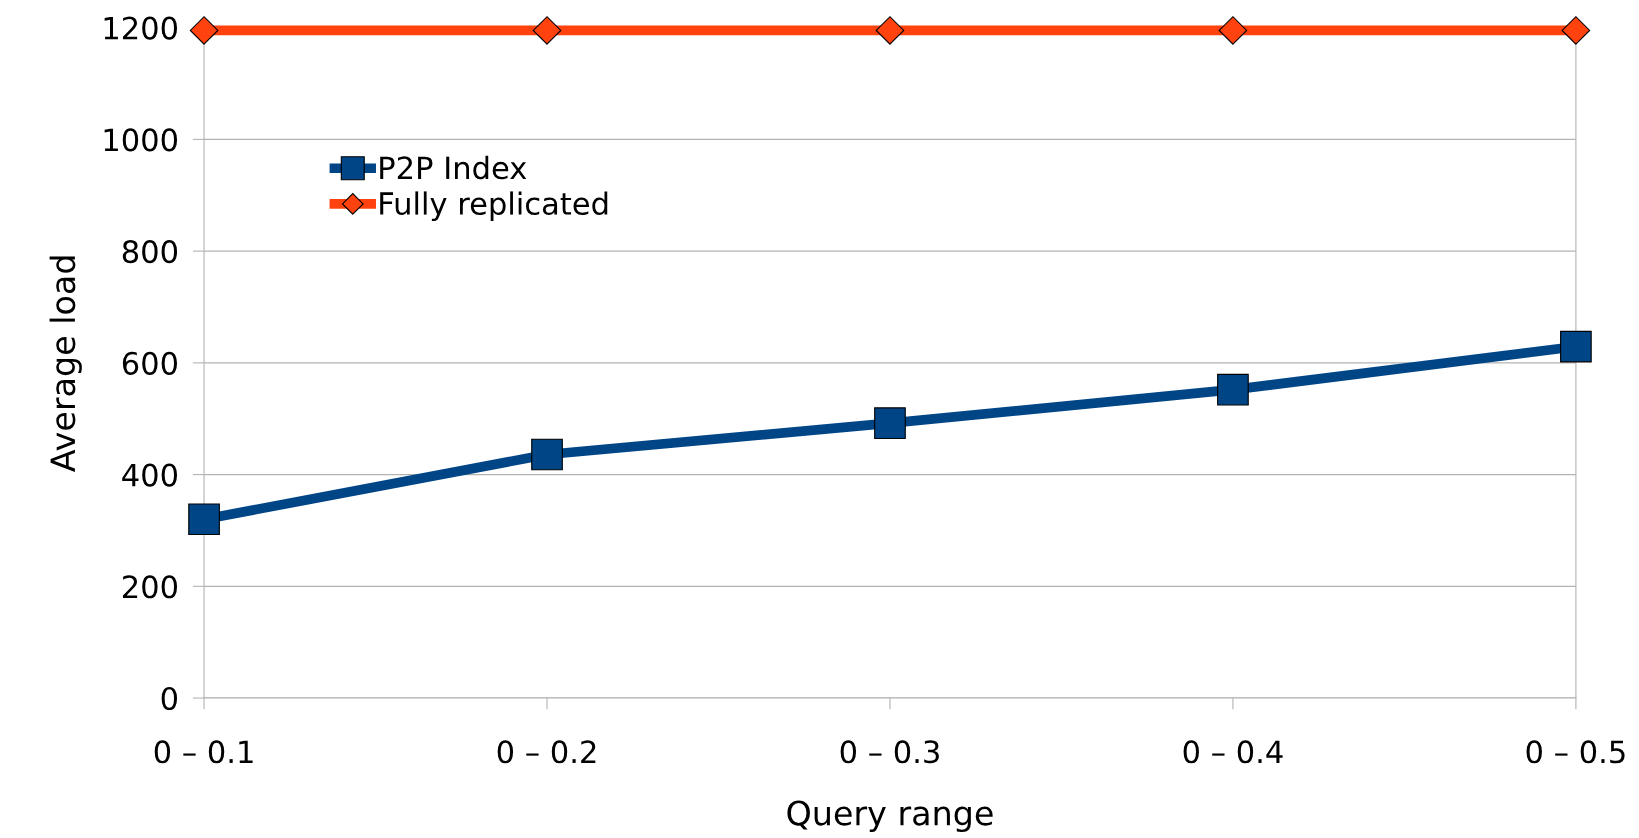 The height and width of the screenshot is (838, 1639). Describe the element at coordinates (889, 752) in the screenshot. I see `x-tick-label: 0 – 0.3` at that location.